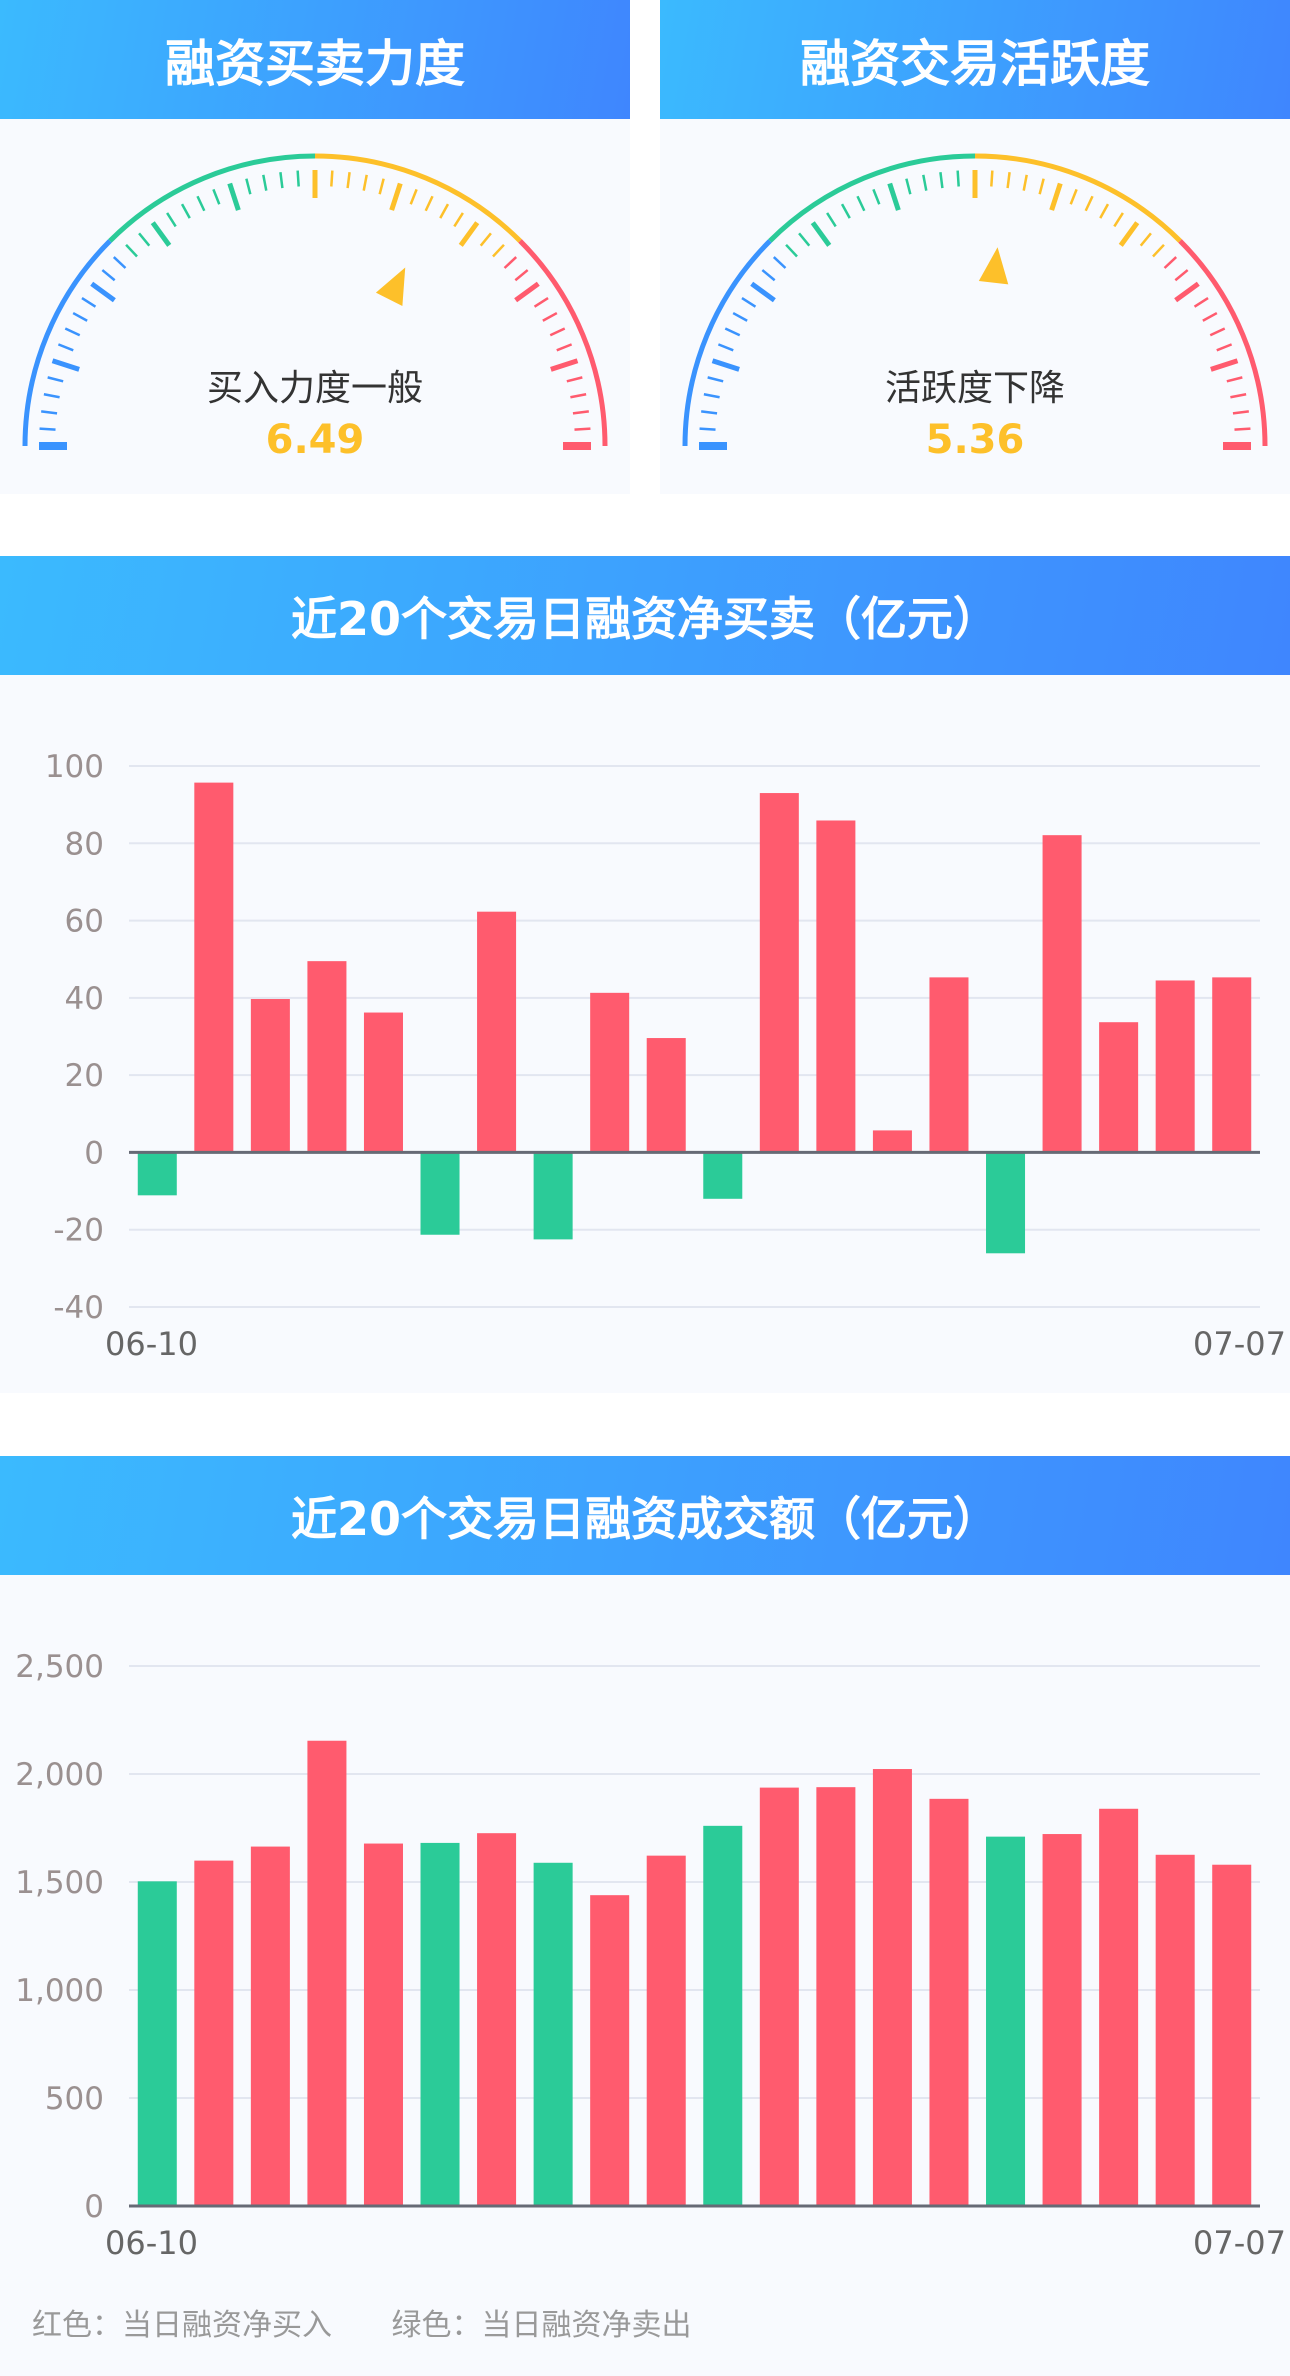 The width and height of the screenshot is (1290, 2376). I want to click on gauge2-value: 5.36, so click(975, 440).